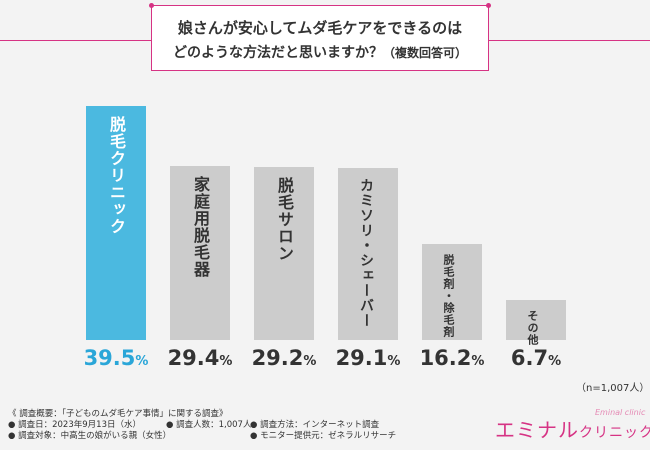 This screenshot has height=450, width=650. I want to click on corner-dot-left, so click(151, 5).